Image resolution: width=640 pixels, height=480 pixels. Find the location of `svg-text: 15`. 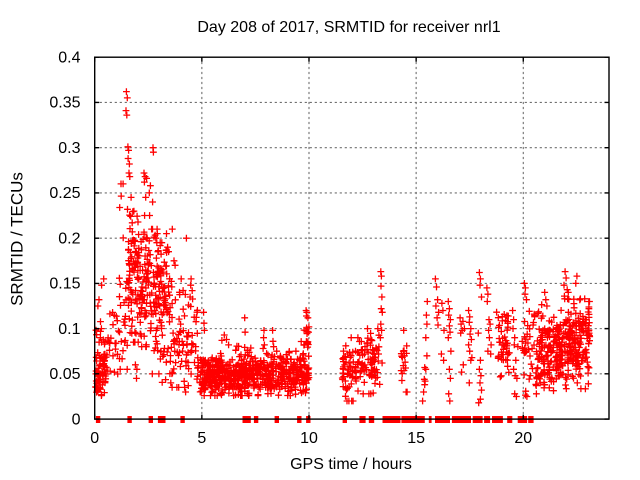

svg-text: 15 is located at coordinates (416, 438).